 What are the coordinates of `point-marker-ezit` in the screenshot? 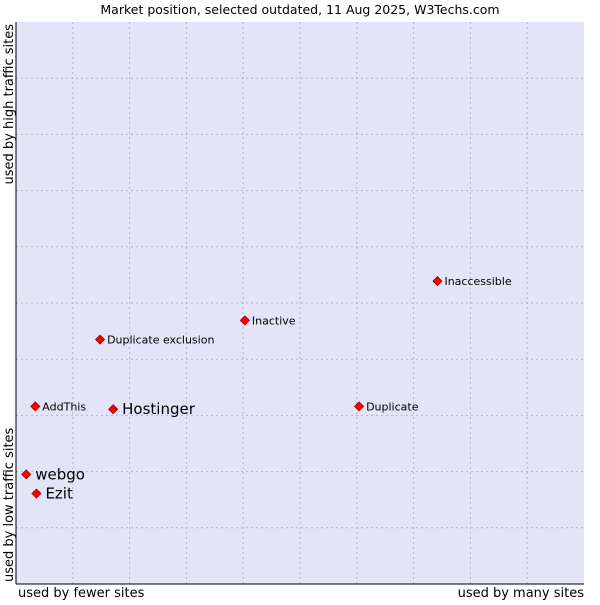 It's located at (36, 493).